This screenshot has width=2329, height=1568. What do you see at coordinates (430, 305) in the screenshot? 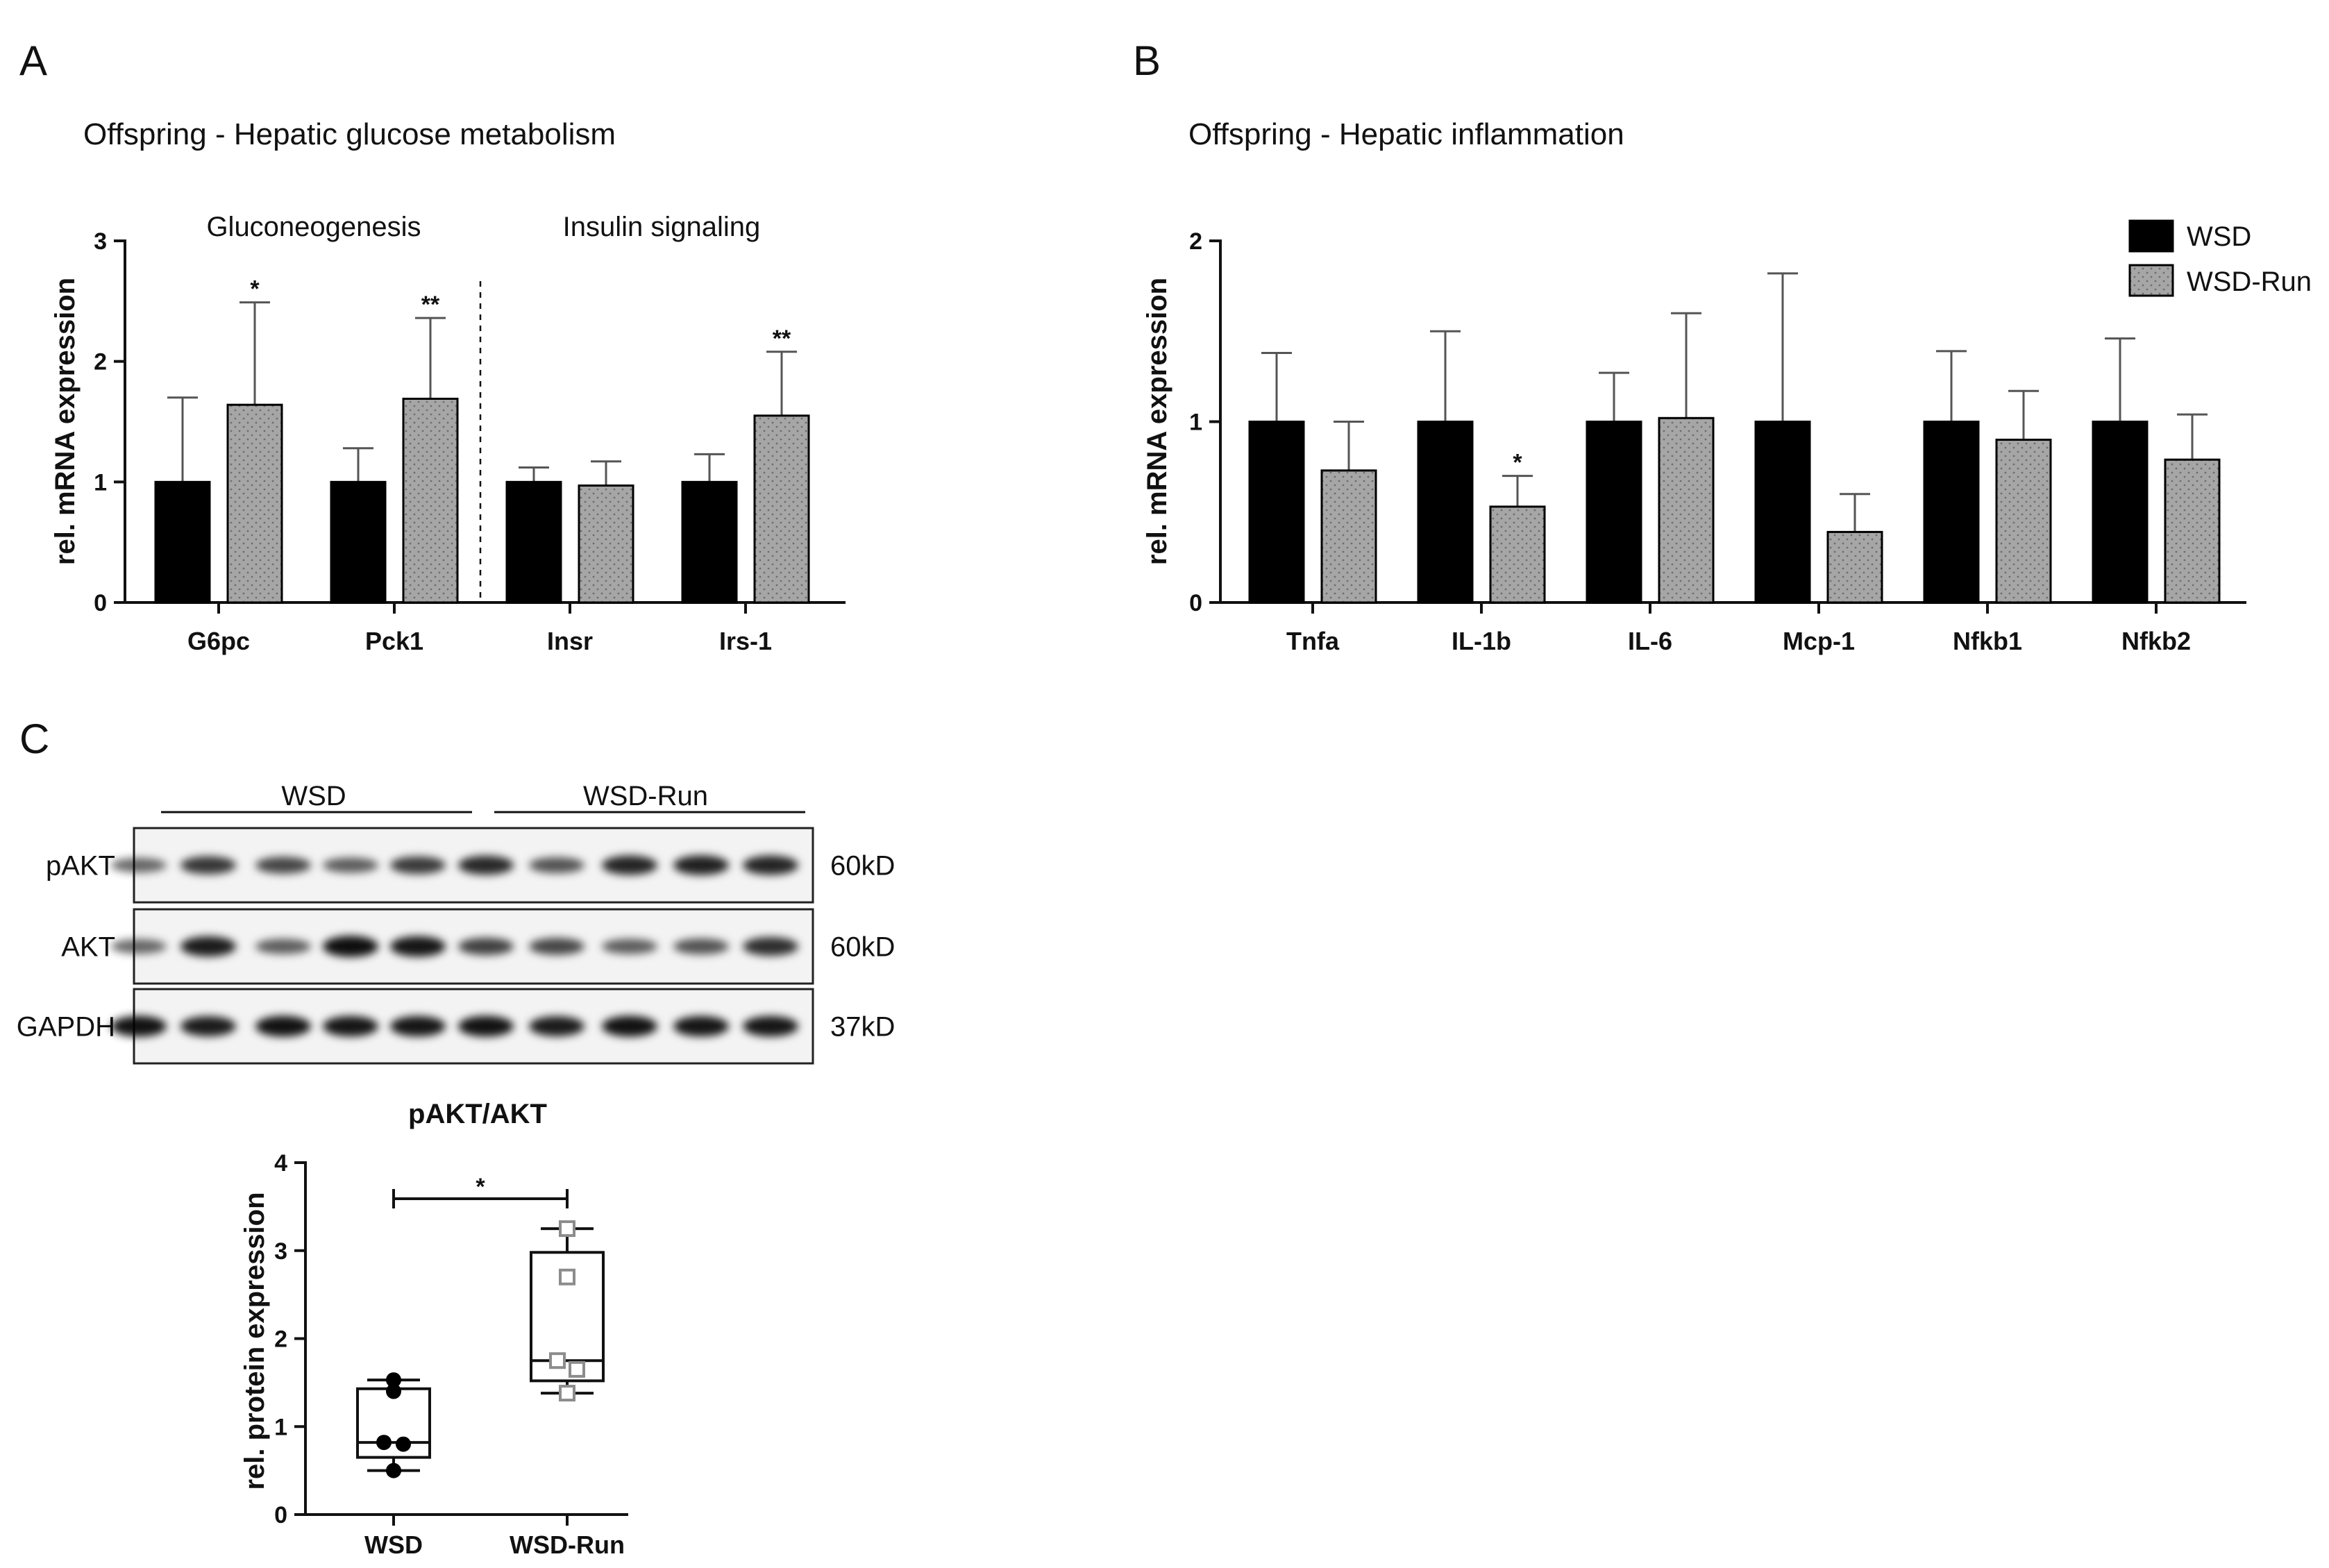
I see `significance-pck1: **` at bounding box center [430, 305].